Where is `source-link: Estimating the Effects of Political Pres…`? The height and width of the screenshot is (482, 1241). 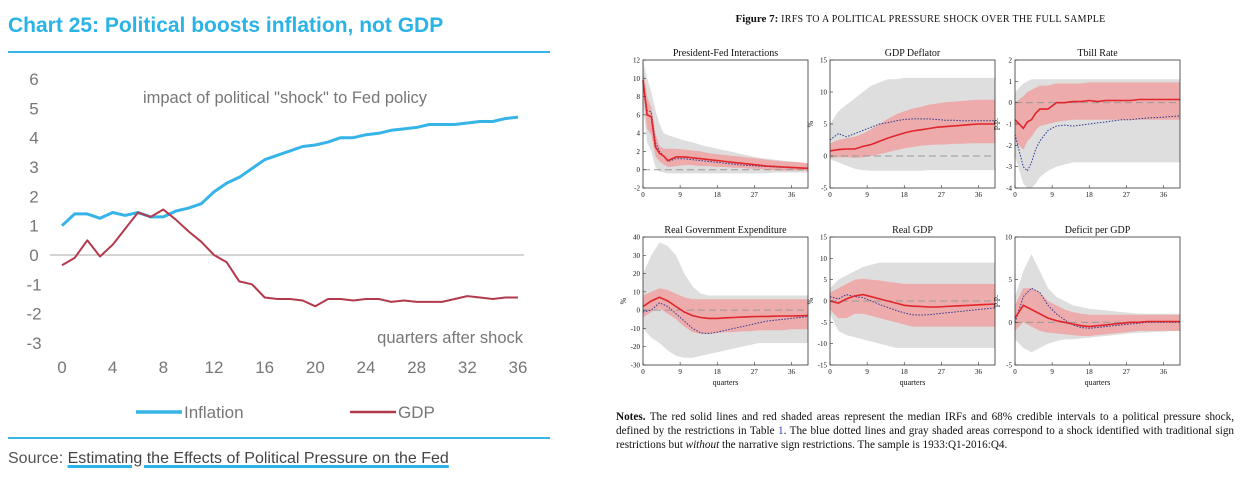
source-link: Estimating the Effects of Political Pres… is located at coordinates (258, 458).